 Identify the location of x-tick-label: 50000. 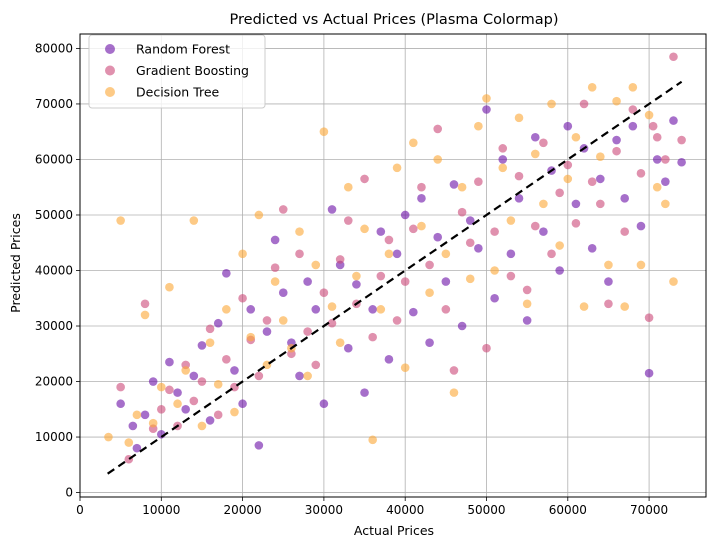
(486, 510).